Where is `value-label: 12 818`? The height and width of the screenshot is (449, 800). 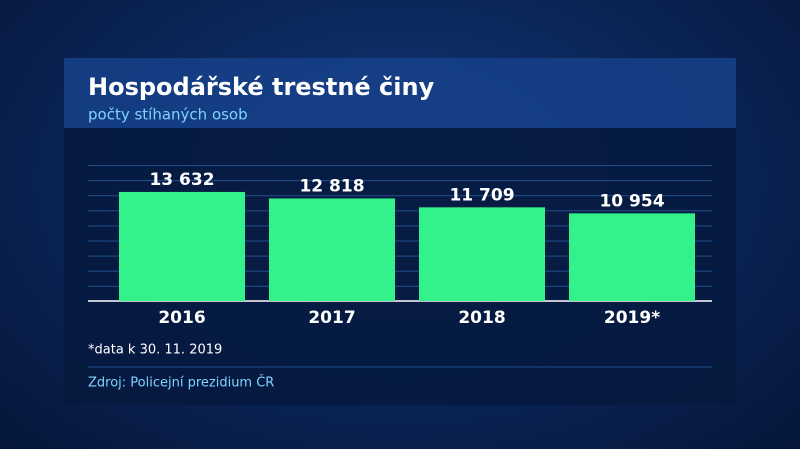 value-label: 12 818 is located at coordinates (331, 186).